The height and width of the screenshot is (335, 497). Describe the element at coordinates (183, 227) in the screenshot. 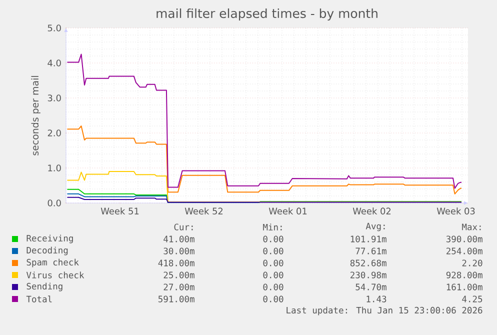

I see `text: Cur:` at that location.